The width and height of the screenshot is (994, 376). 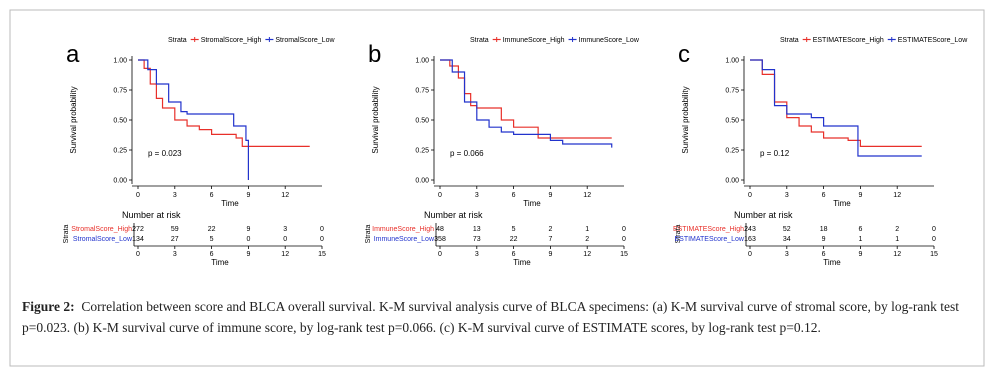 I want to click on risk-count: 7, so click(x=550, y=239).